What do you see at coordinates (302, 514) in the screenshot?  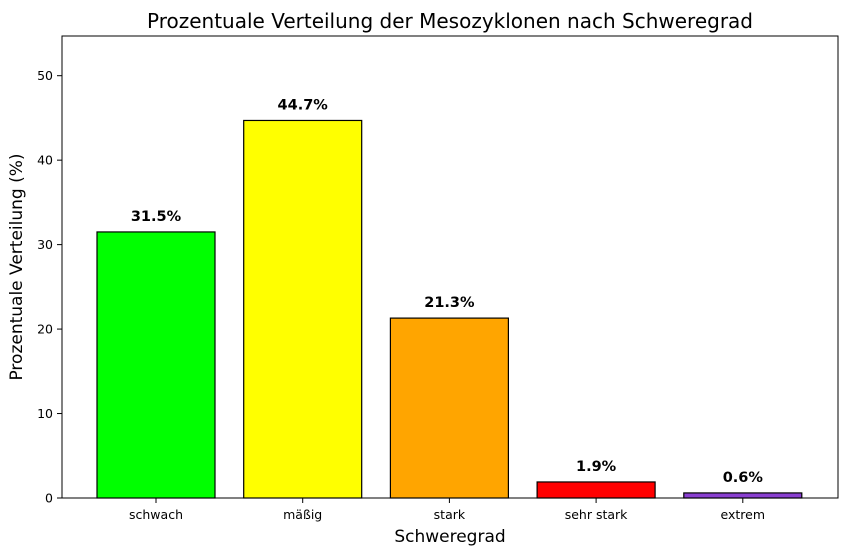 I see `x-tick-label: mäßig` at bounding box center [302, 514].